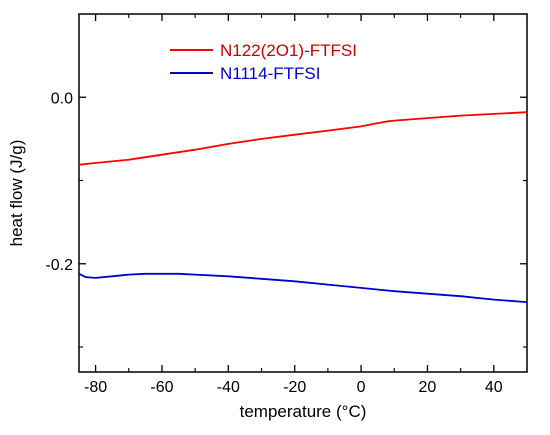 The width and height of the screenshot is (550, 435). What do you see at coordinates (361, 387) in the screenshot?
I see `x-tick-label: 0` at bounding box center [361, 387].